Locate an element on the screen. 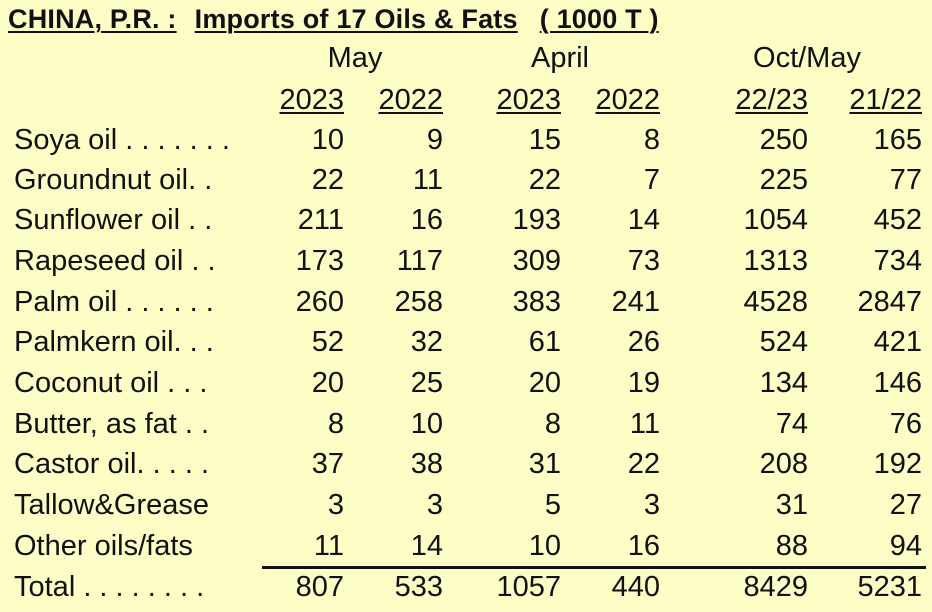 This screenshot has height=612, width=932. table-row: Palmkern oil. . . 52 32 61 26 524 421 is located at coordinates (466, 346).